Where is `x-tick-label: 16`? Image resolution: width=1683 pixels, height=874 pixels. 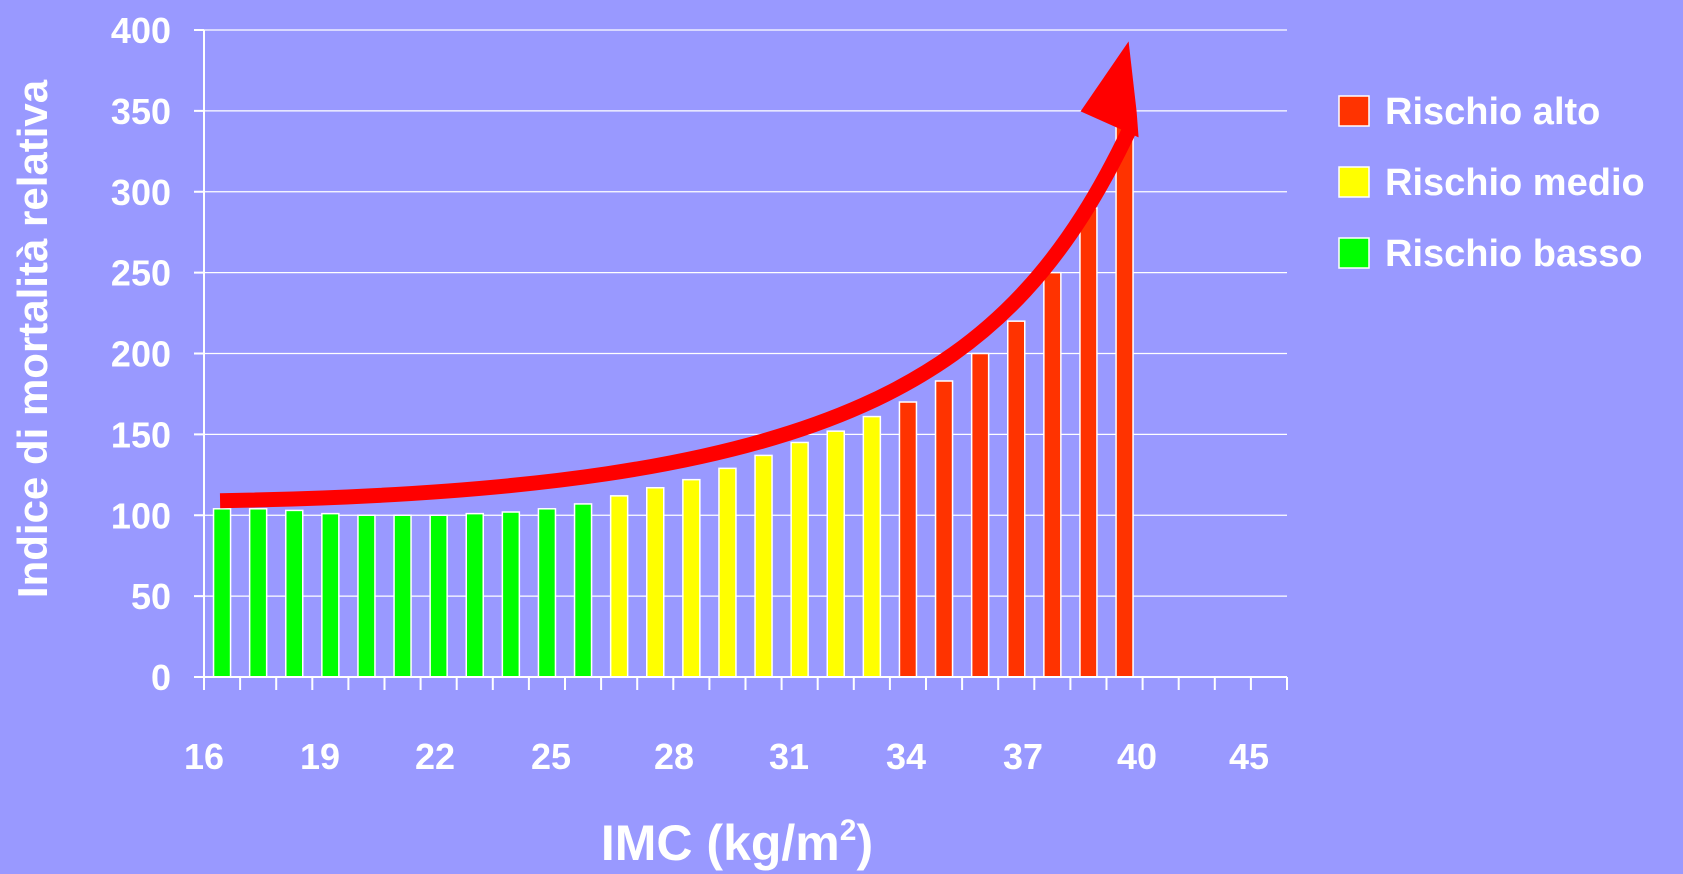 x-tick-label: 16 is located at coordinates (204, 756).